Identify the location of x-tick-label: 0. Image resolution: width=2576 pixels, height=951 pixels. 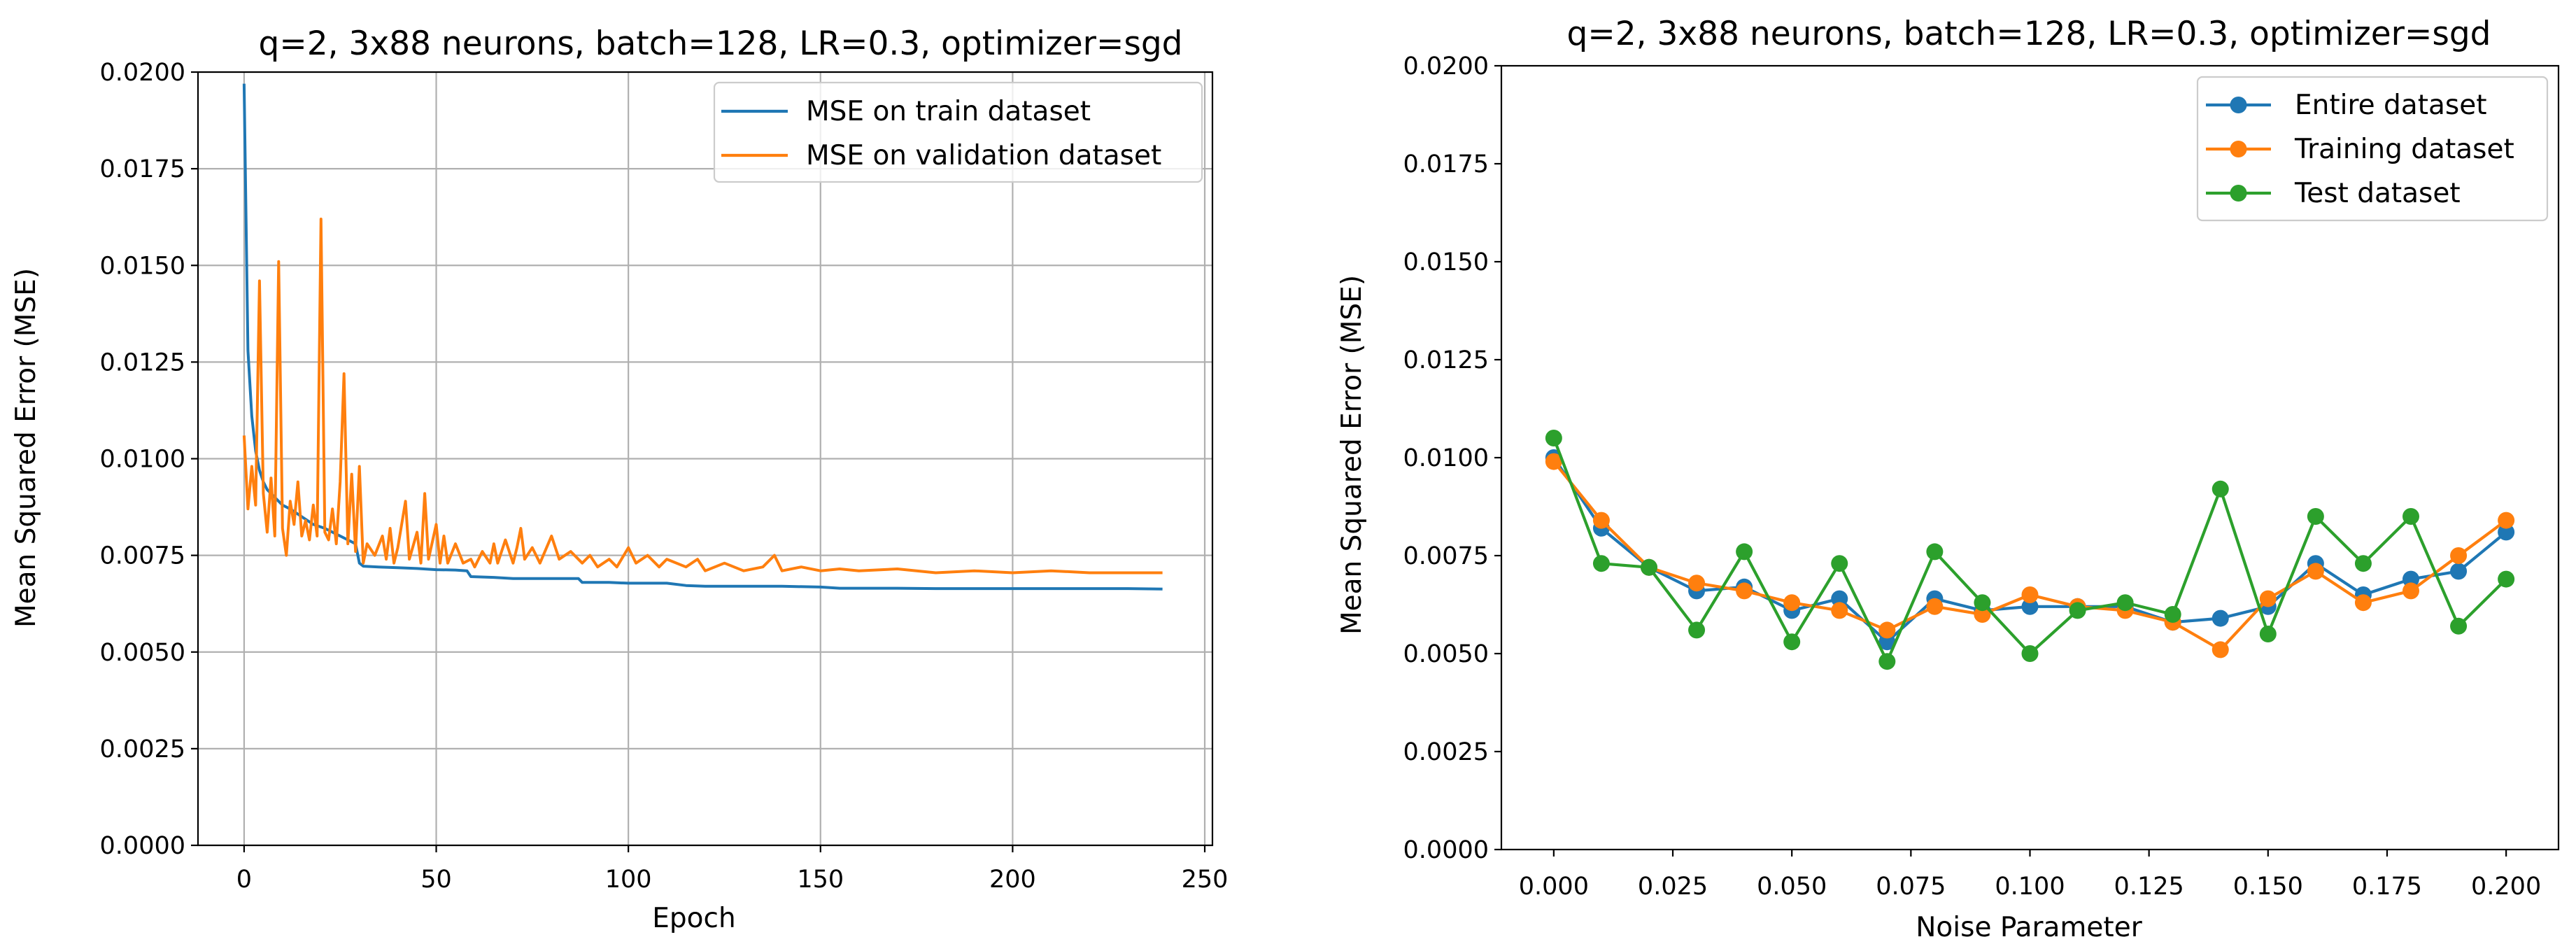
(244, 880).